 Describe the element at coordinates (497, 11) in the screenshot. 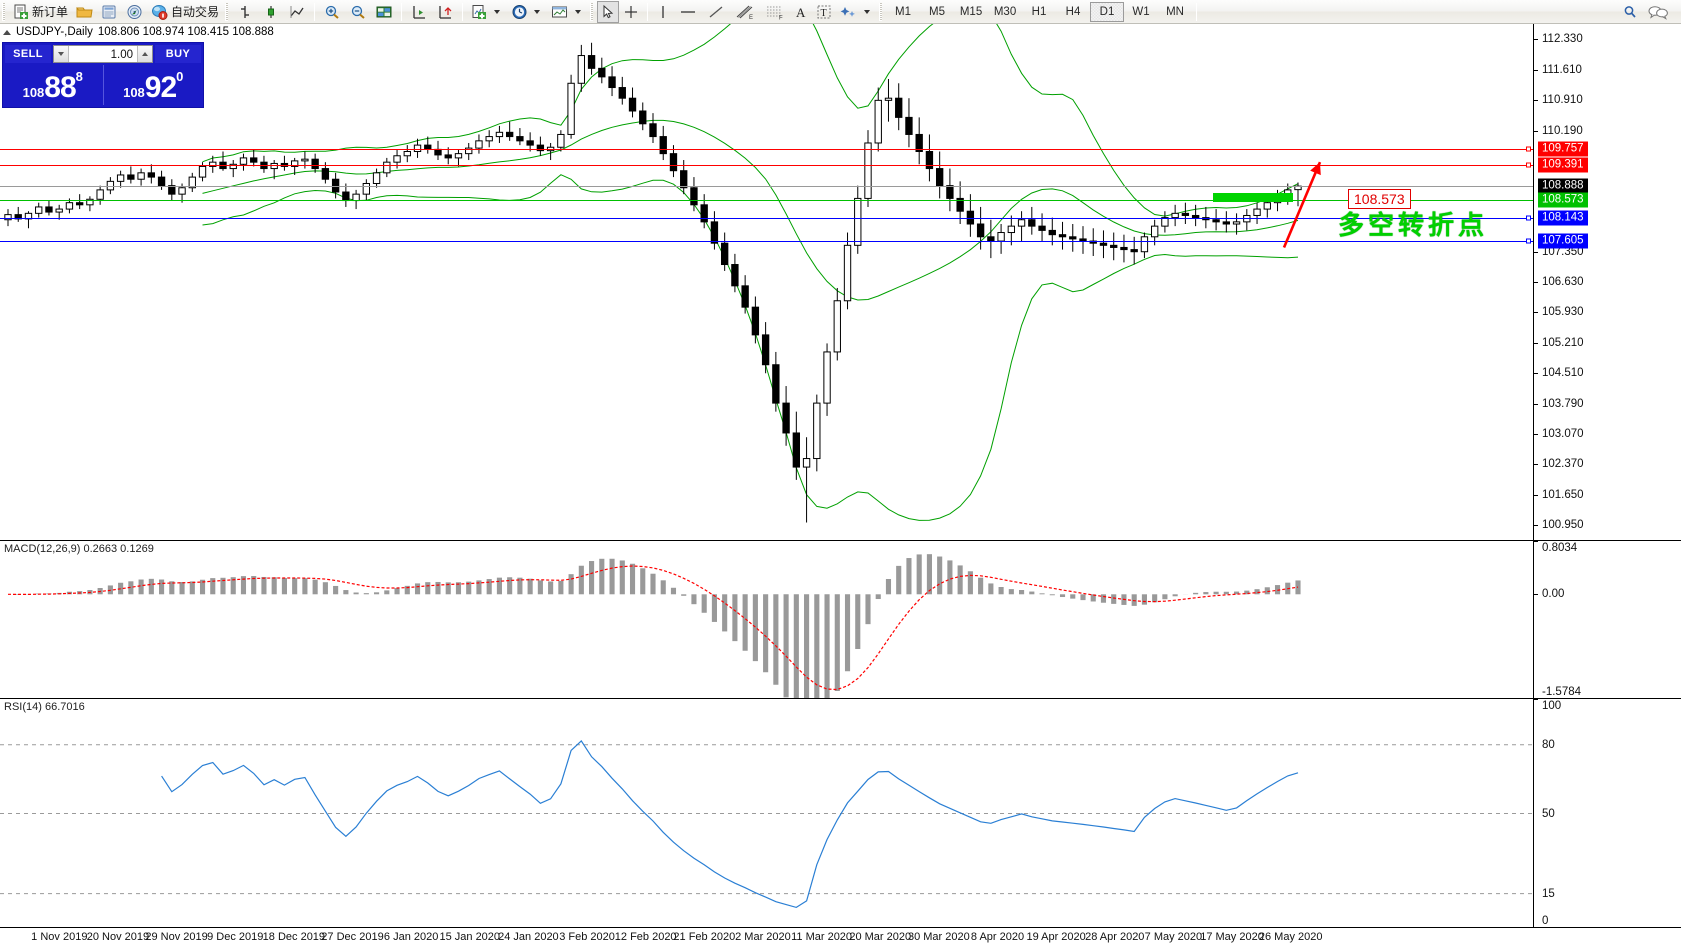

I see `indicators-dropdown-caret` at that location.